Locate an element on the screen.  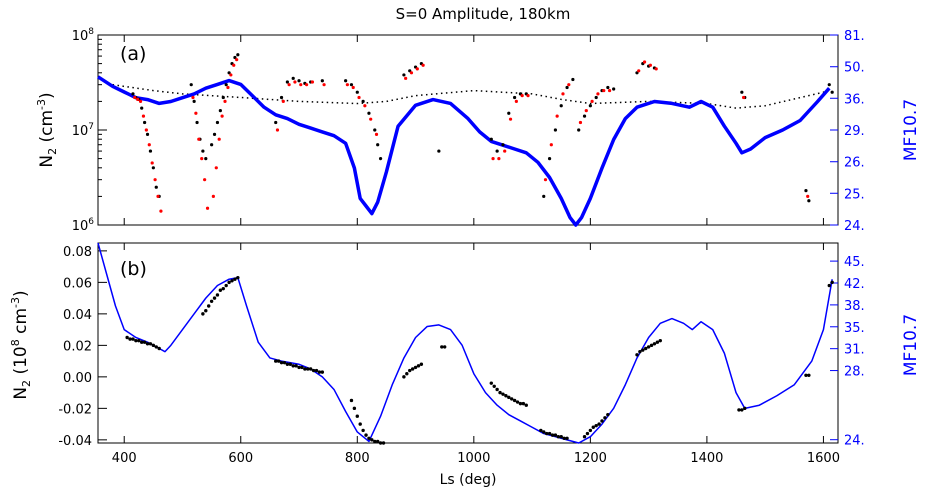
panel-b-y2label: MF10.7 is located at coordinates (911, 345).